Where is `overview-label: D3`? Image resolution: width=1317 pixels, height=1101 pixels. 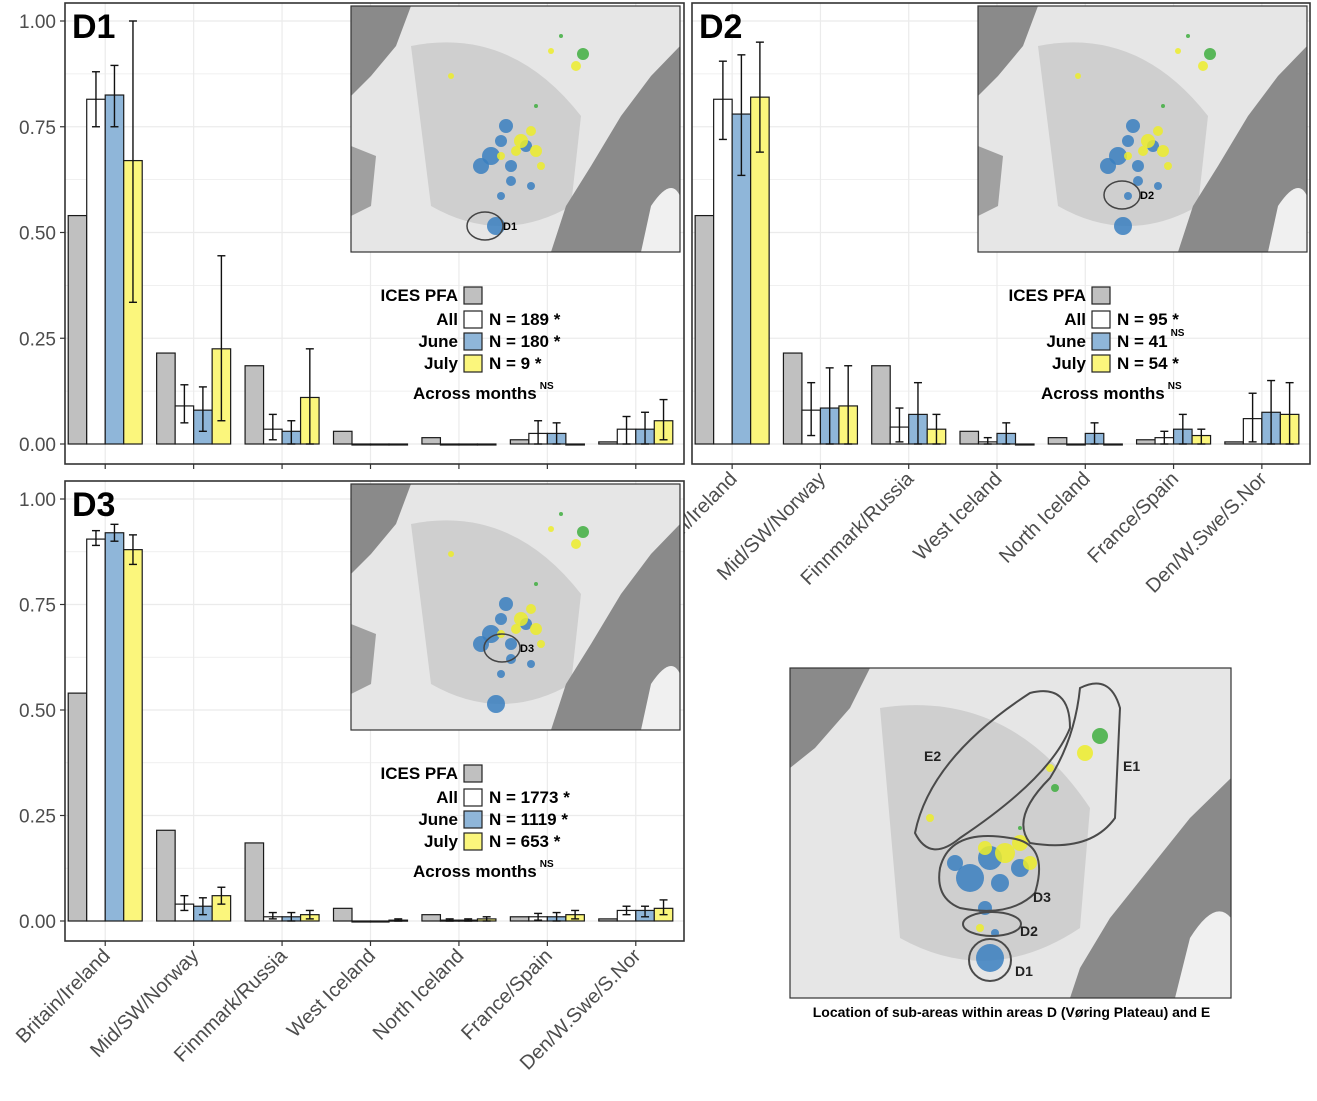
overview-label: D3 is located at coordinates (1042, 897).